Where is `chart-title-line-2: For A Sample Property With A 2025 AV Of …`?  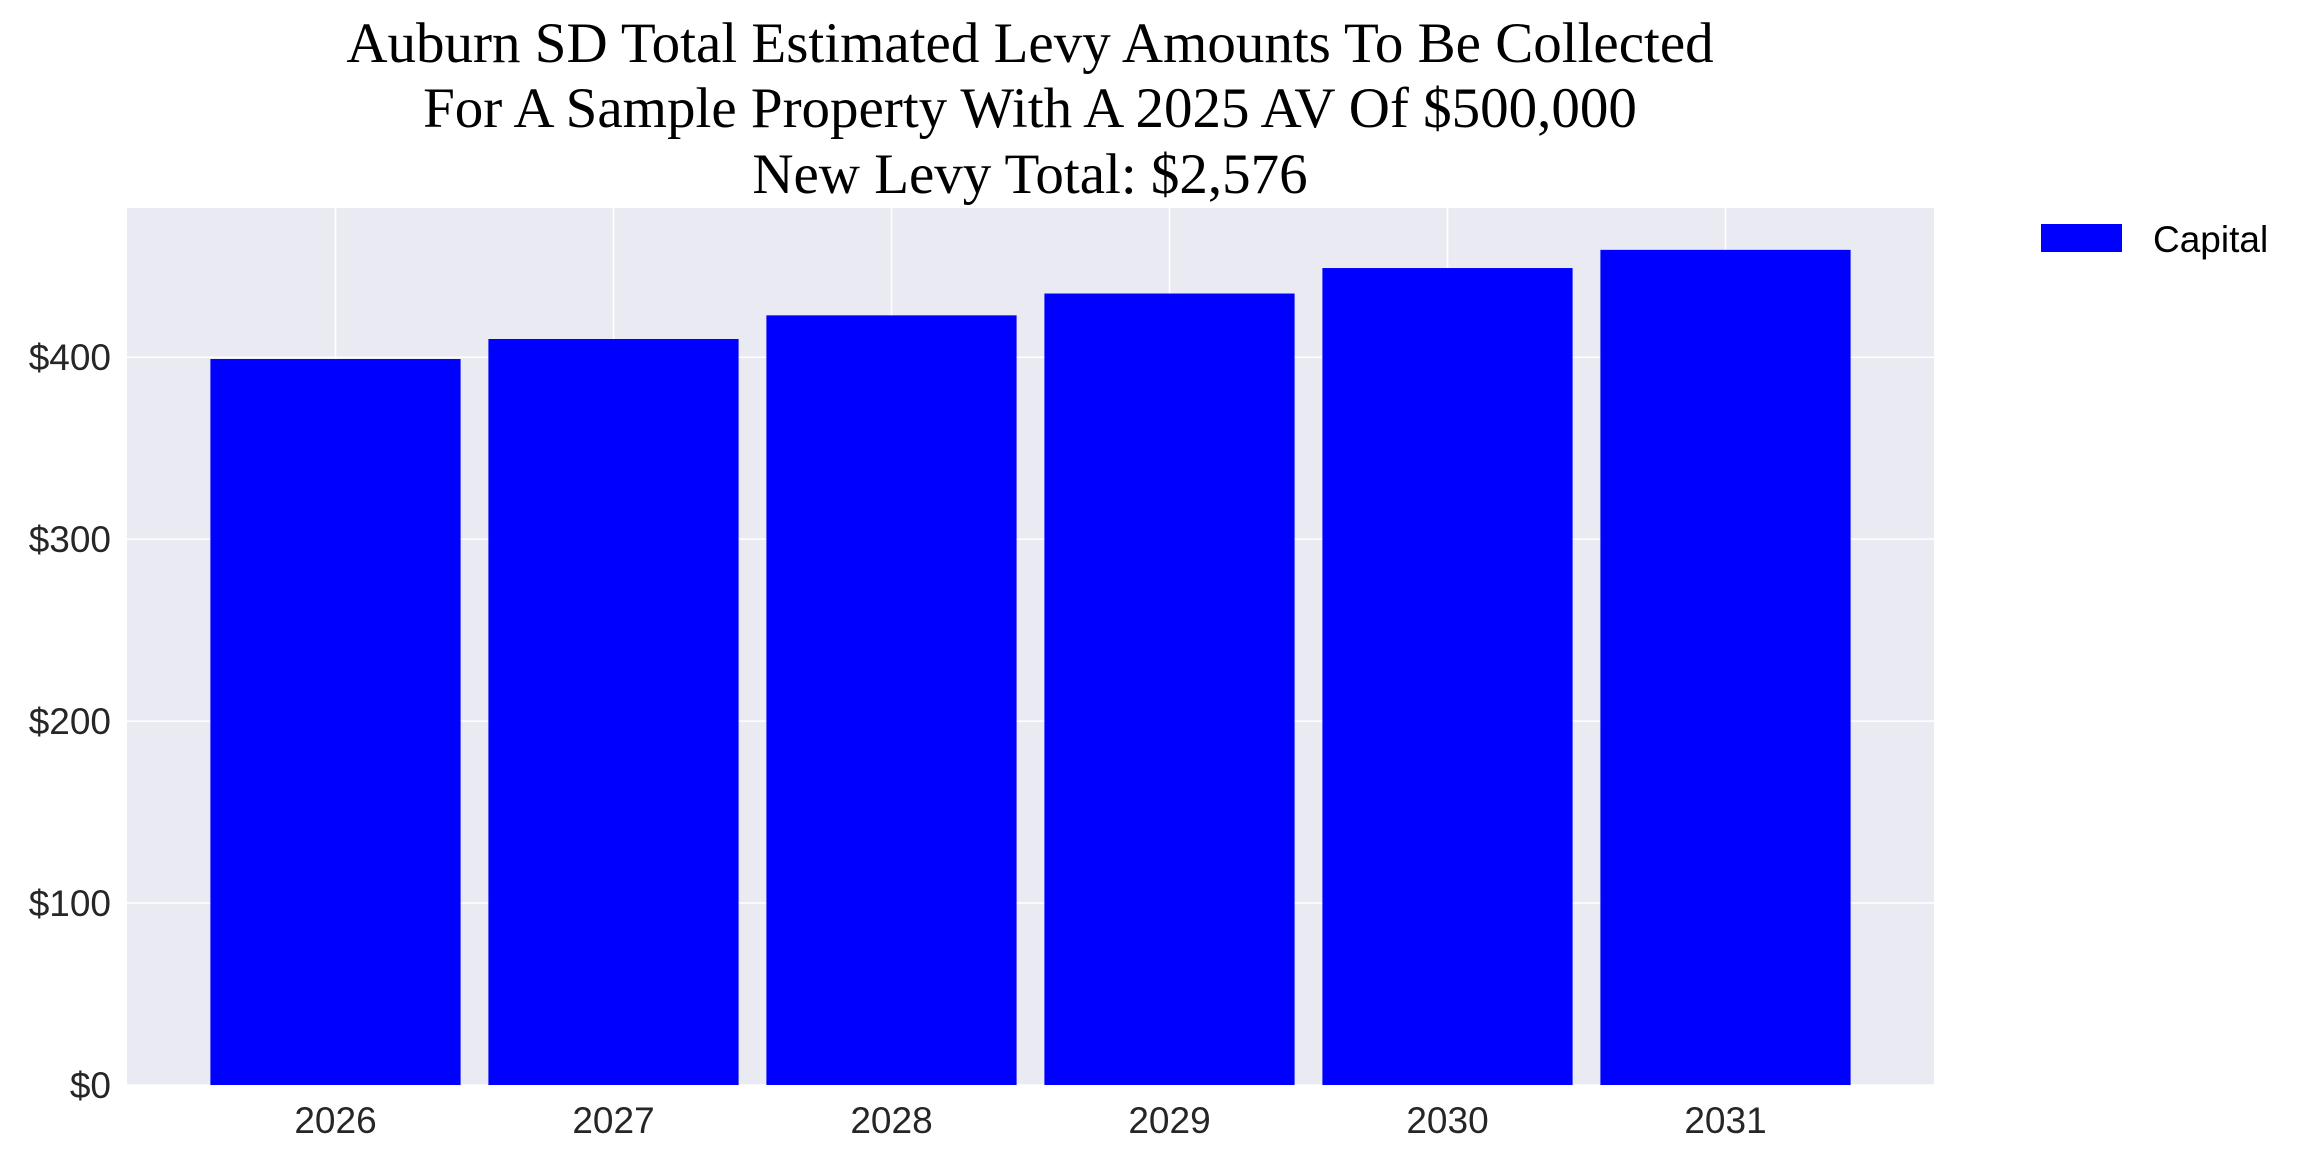 chart-title-line-2: For A Sample Property With A 2025 AV Of … is located at coordinates (1030, 108).